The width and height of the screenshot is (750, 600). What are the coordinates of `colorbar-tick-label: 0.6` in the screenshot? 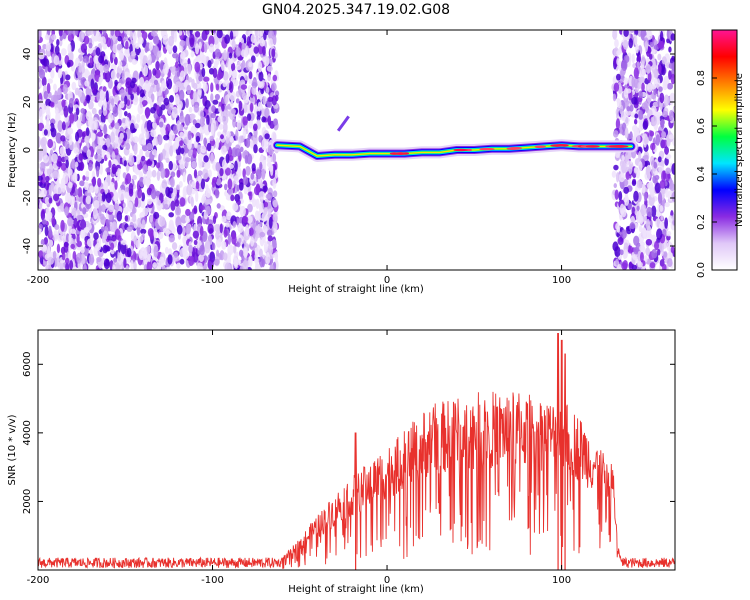 It's located at (701, 126).